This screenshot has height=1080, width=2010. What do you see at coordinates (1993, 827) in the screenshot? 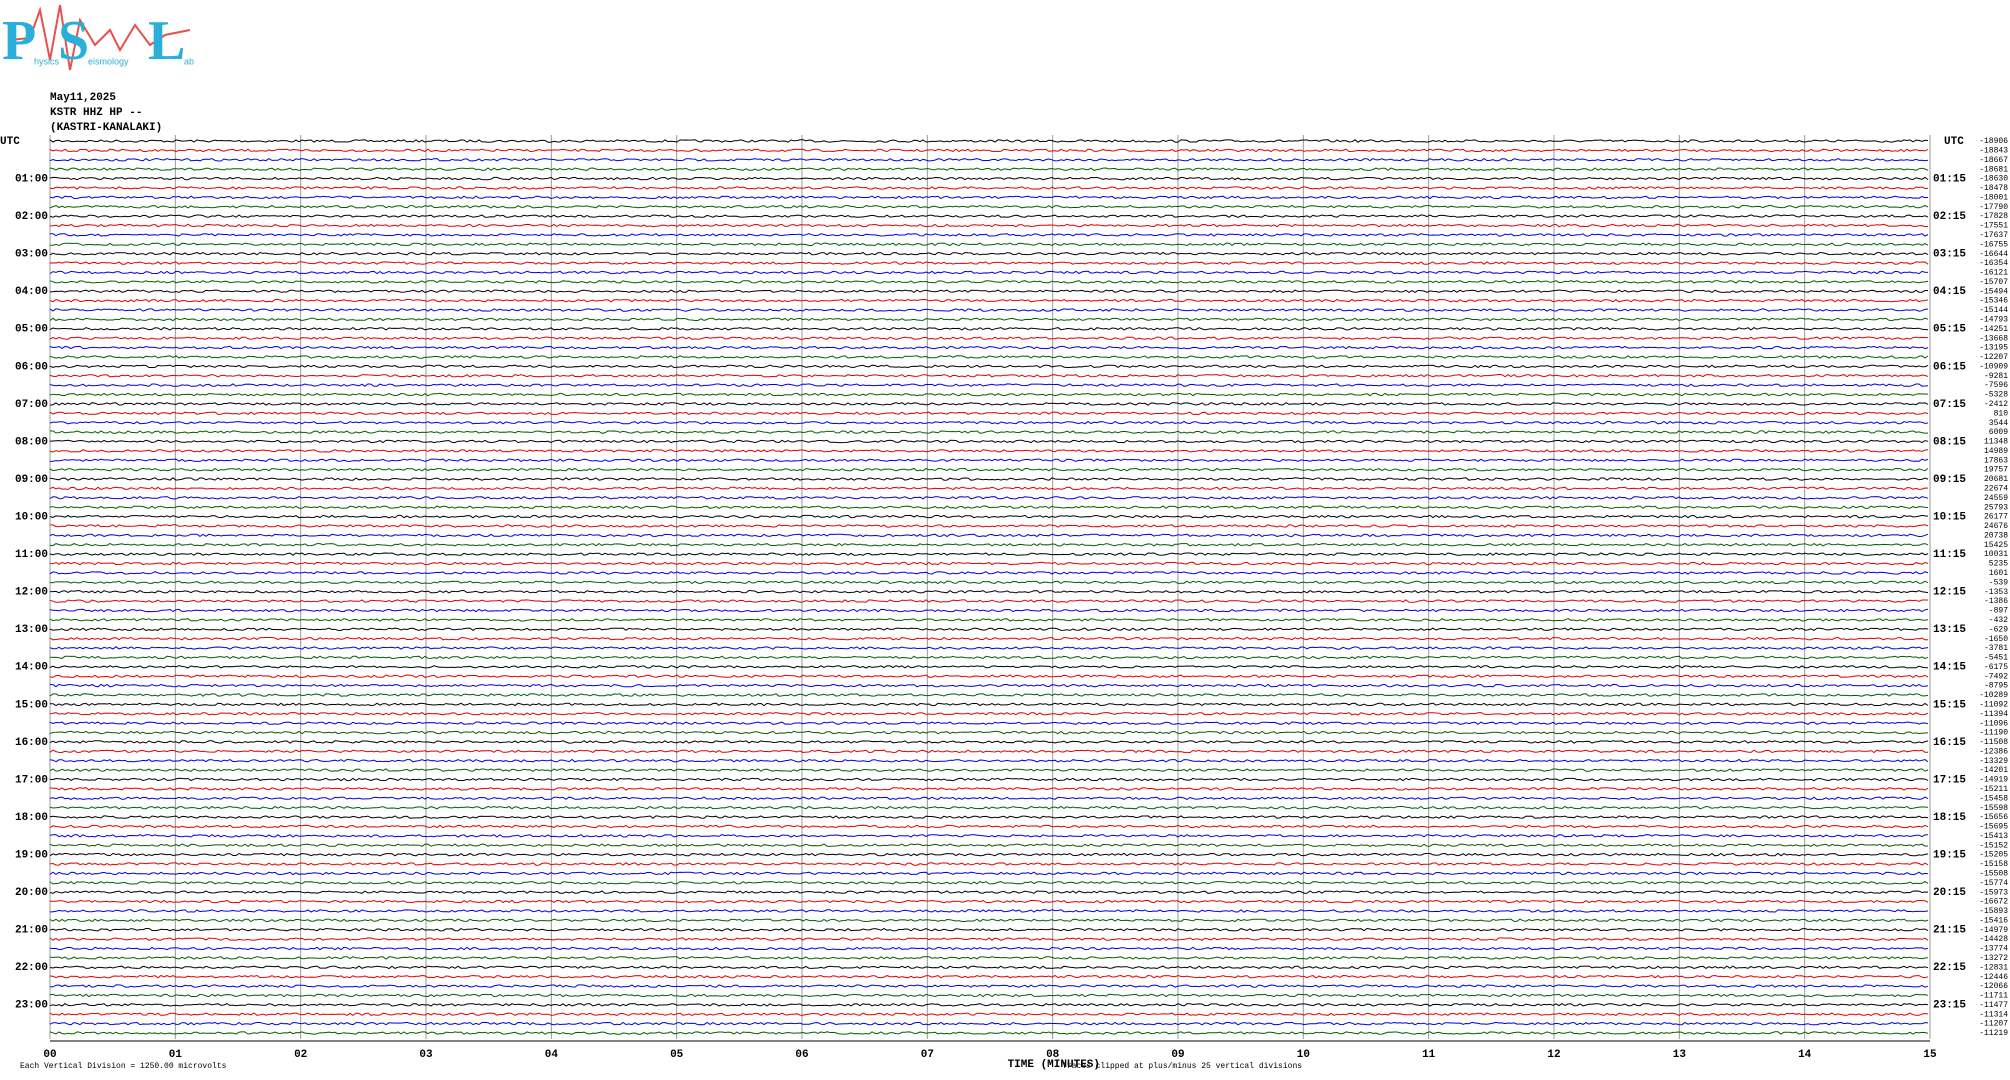
I see `offset-label: -15695` at bounding box center [1993, 827].